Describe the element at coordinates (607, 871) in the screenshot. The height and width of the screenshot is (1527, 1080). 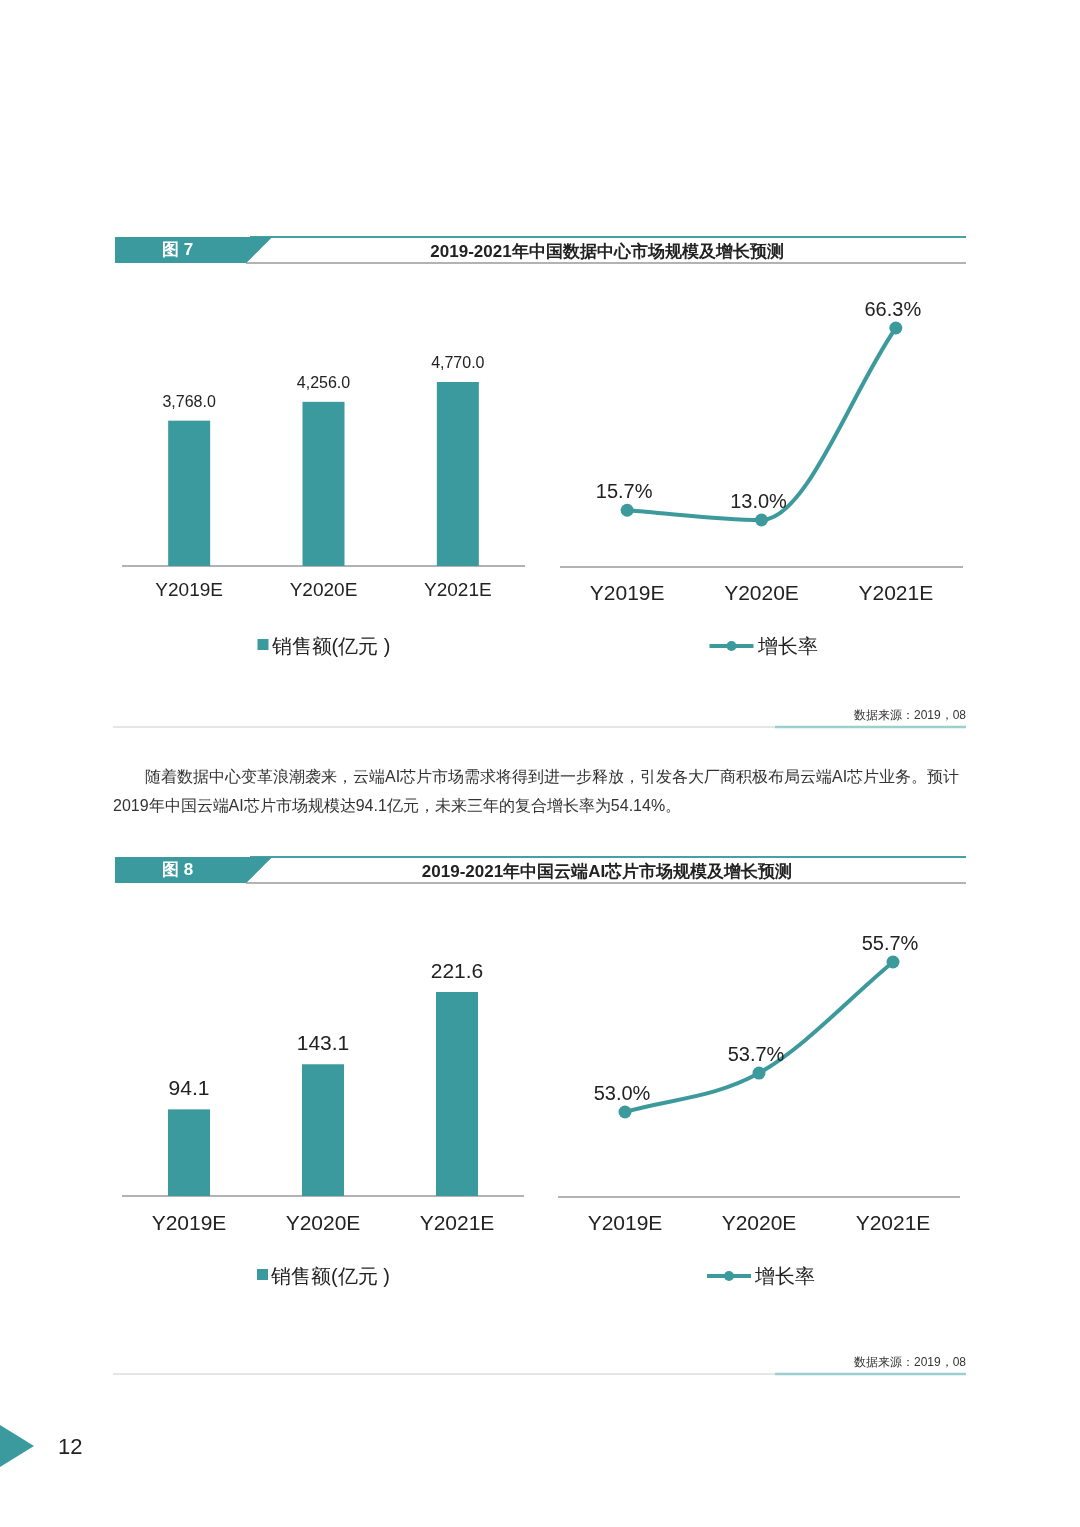
I see `text: 2019-2021年中国云端AI芯片市场规模及增长预测` at that location.